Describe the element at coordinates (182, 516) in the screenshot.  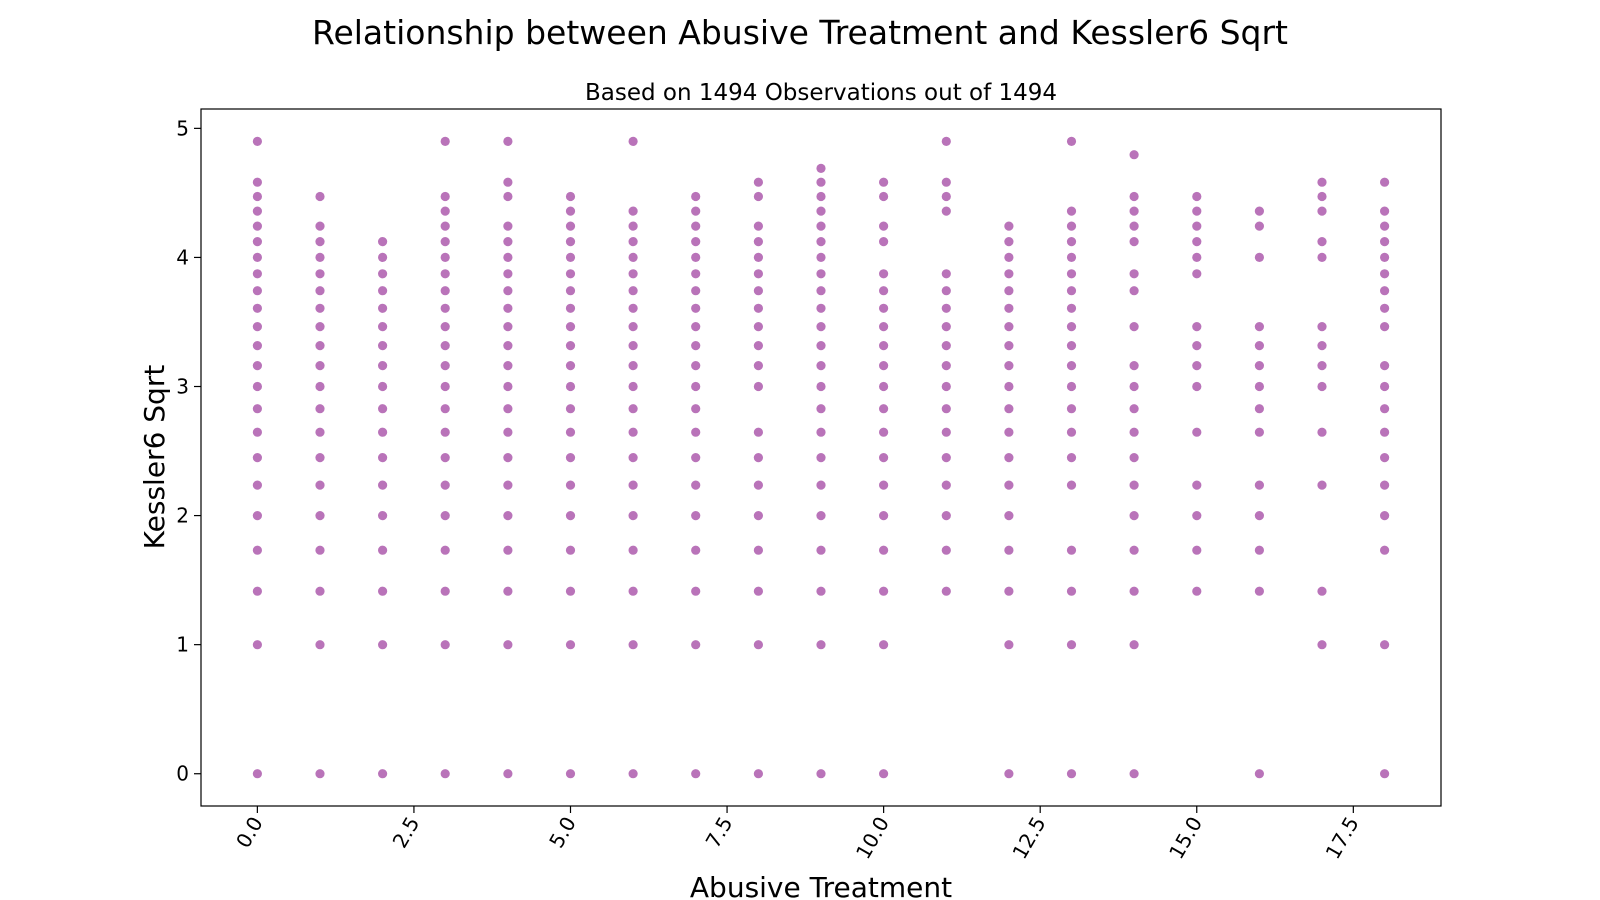
I see `y-tick-label: 2` at that location.